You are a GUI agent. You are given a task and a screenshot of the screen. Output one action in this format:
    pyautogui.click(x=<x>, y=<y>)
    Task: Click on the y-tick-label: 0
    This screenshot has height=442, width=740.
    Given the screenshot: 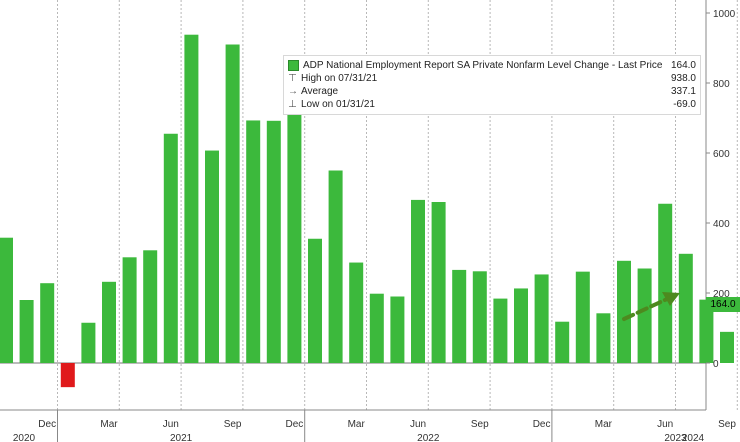 What is the action you would take?
    pyautogui.click(x=716, y=364)
    